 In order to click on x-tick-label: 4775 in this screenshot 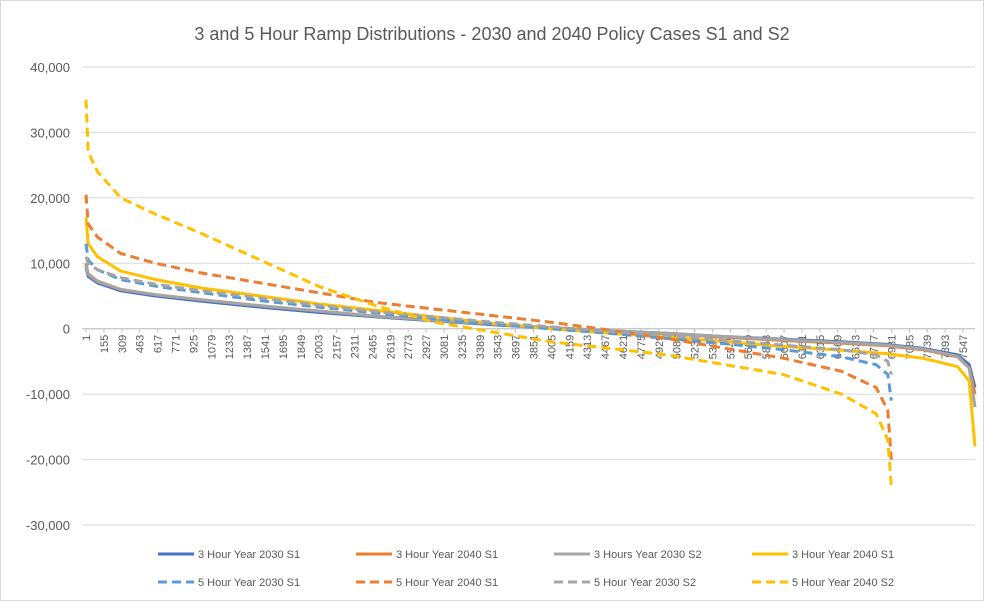, I will do `click(642, 347)`.